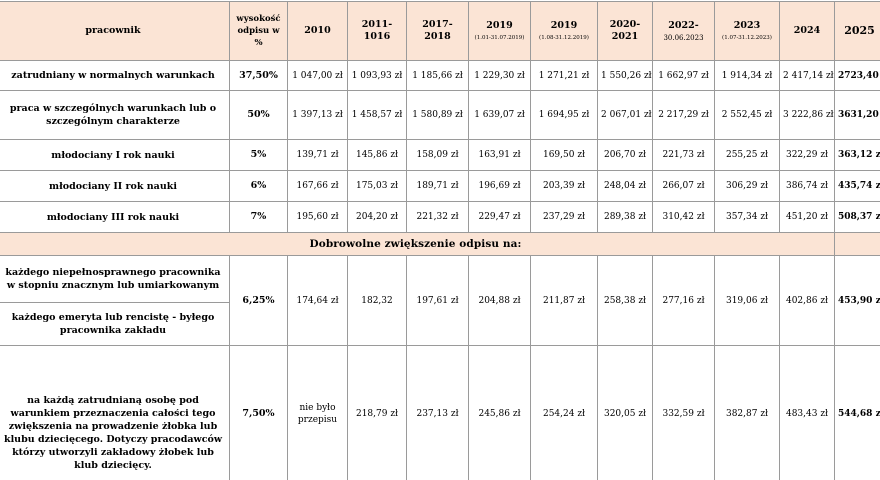  Describe the element at coordinates (747, 31) in the screenshot. I see `header-year: 2023 (1.07-31.12.2023)` at that location.